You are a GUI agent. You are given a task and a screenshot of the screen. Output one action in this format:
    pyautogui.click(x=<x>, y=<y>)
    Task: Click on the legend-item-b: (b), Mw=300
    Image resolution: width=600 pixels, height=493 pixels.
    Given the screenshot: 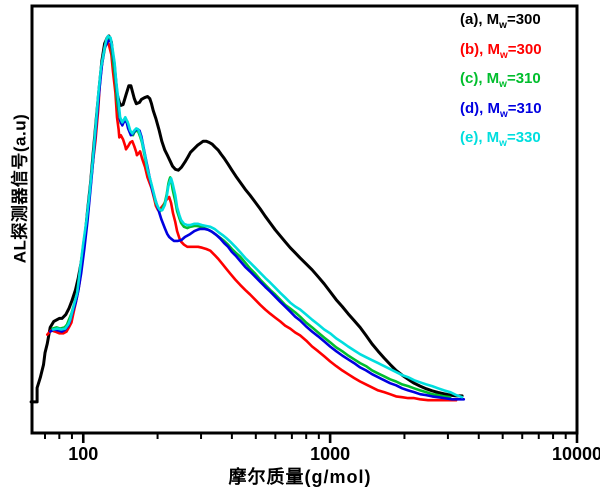 What is the action you would take?
    pyautogui.click(x=519, y=51)
    